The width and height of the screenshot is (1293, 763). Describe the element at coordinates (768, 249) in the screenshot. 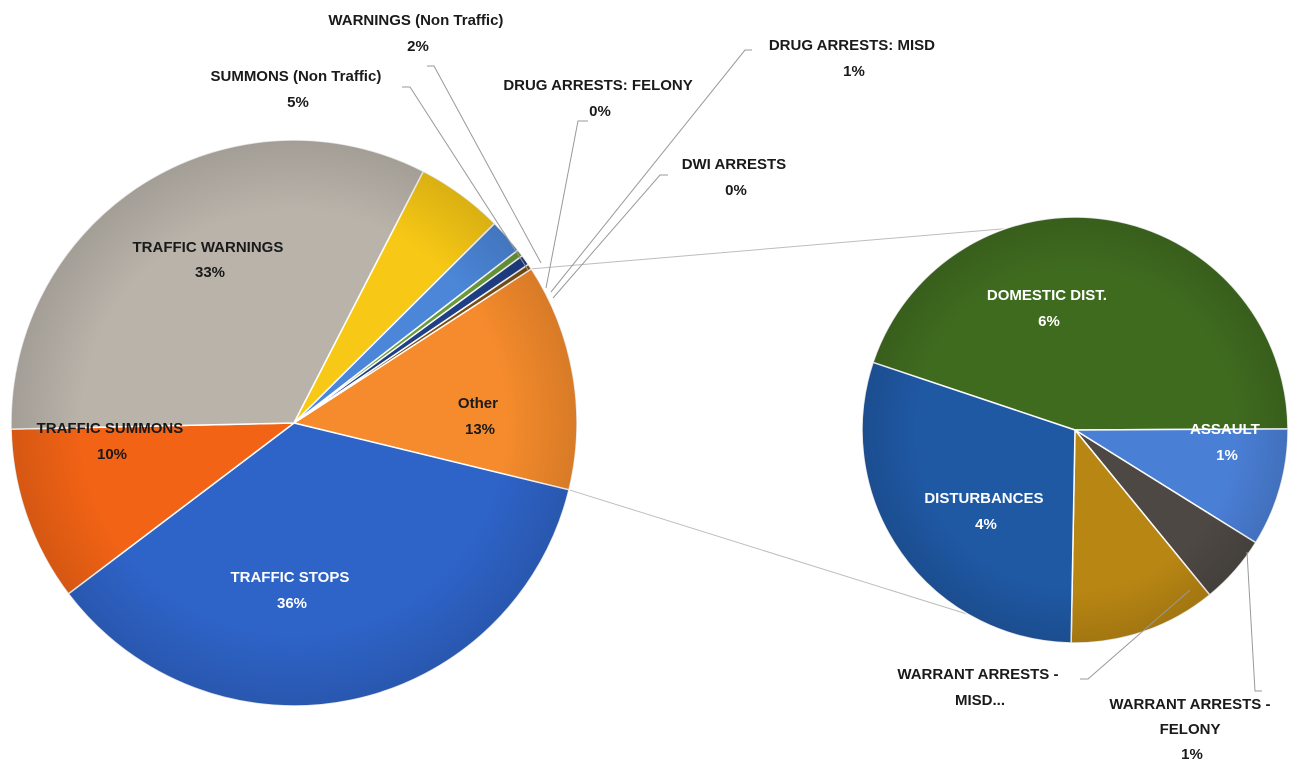

I see `pie-connector-top` at that location.